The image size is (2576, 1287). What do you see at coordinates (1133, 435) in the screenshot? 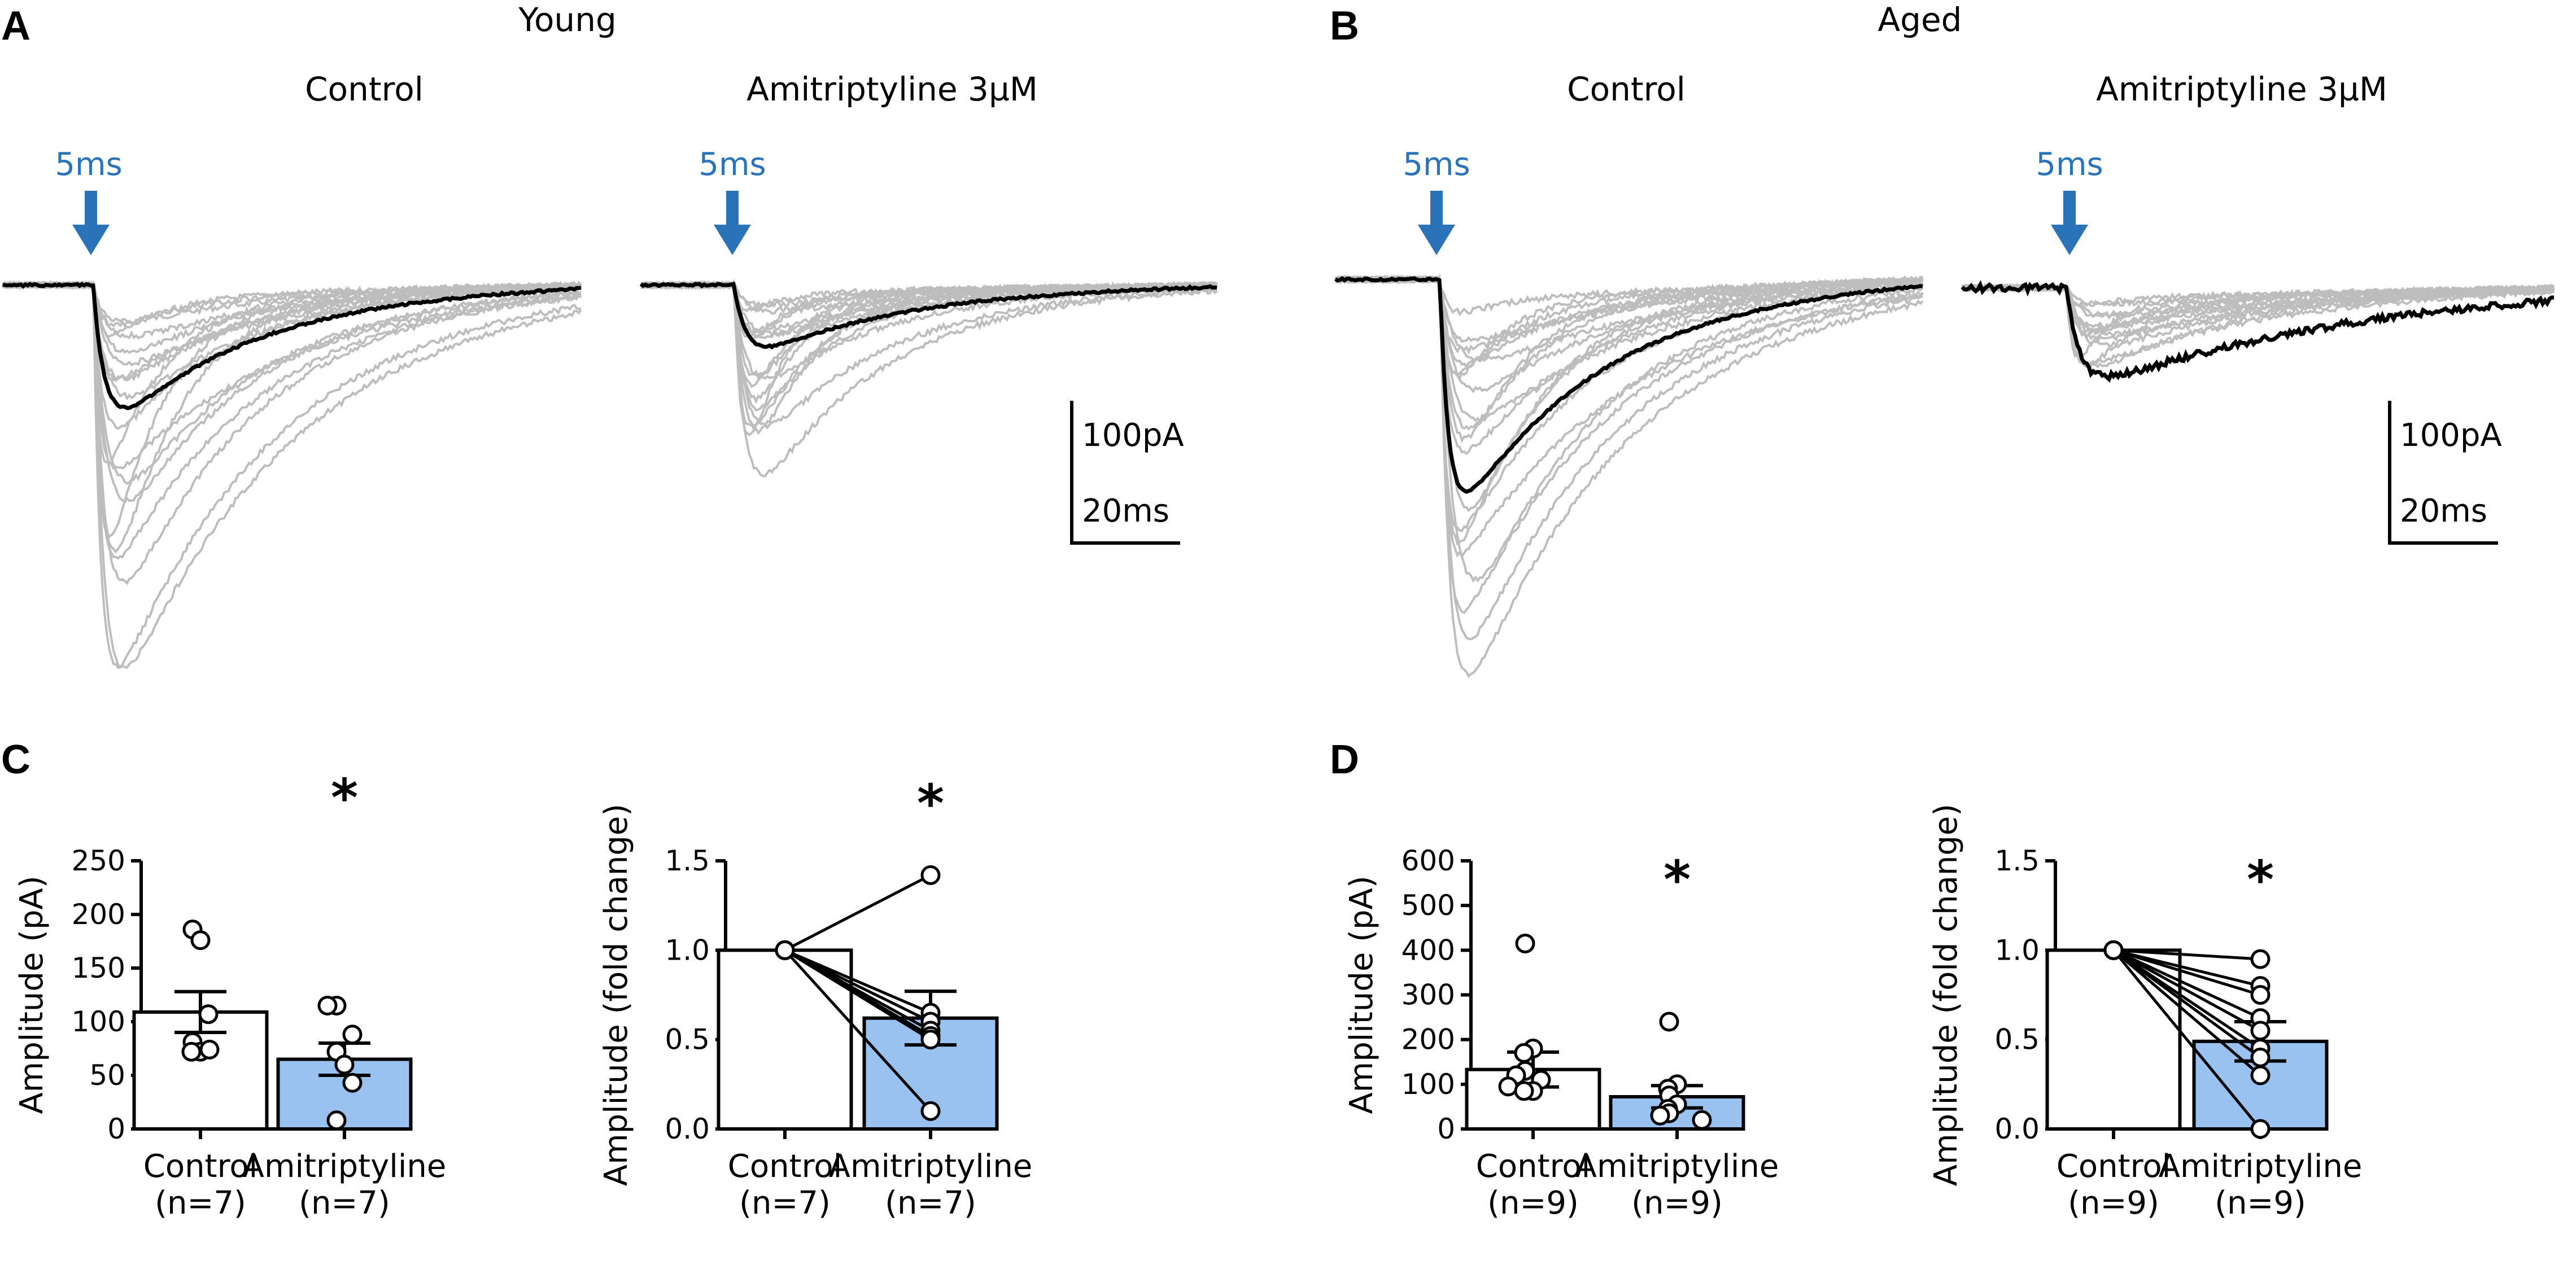
I see `scale-bar-current-label: 100pA` at bounding box center [1133, 435].